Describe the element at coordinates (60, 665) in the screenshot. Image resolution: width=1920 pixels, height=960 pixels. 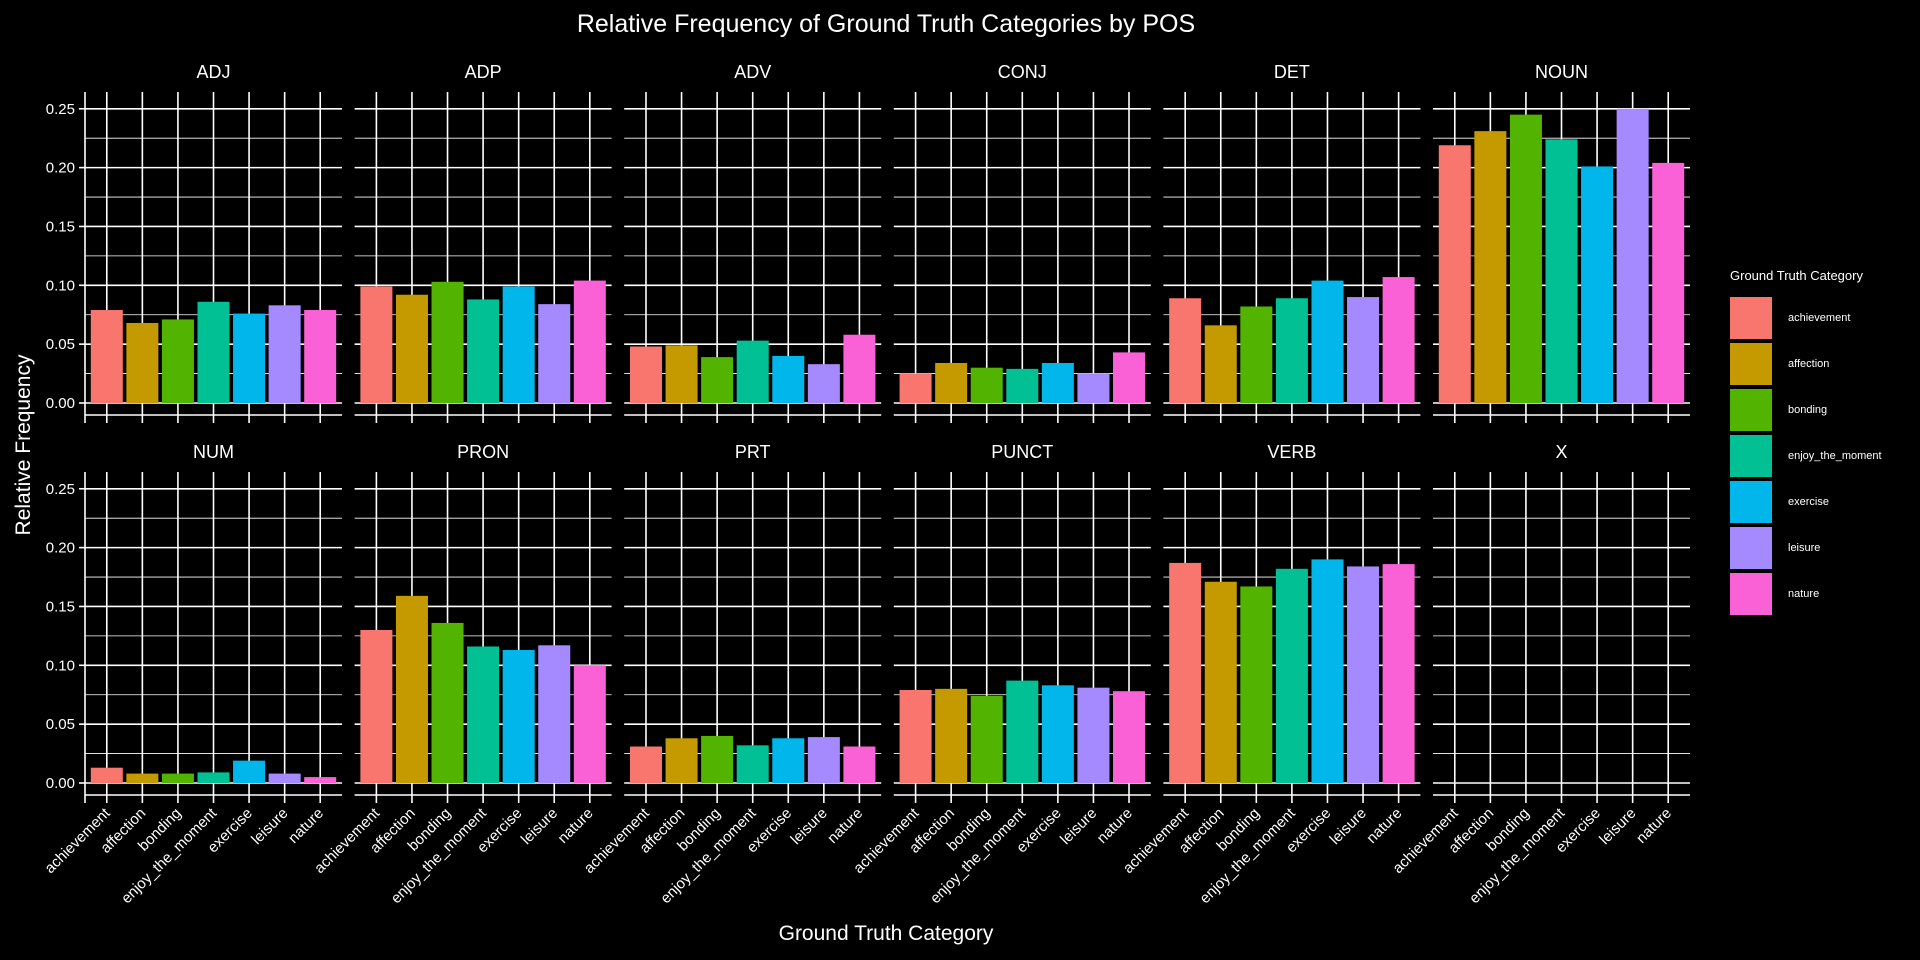
I see `y-tick-label: 0.10` at that location.